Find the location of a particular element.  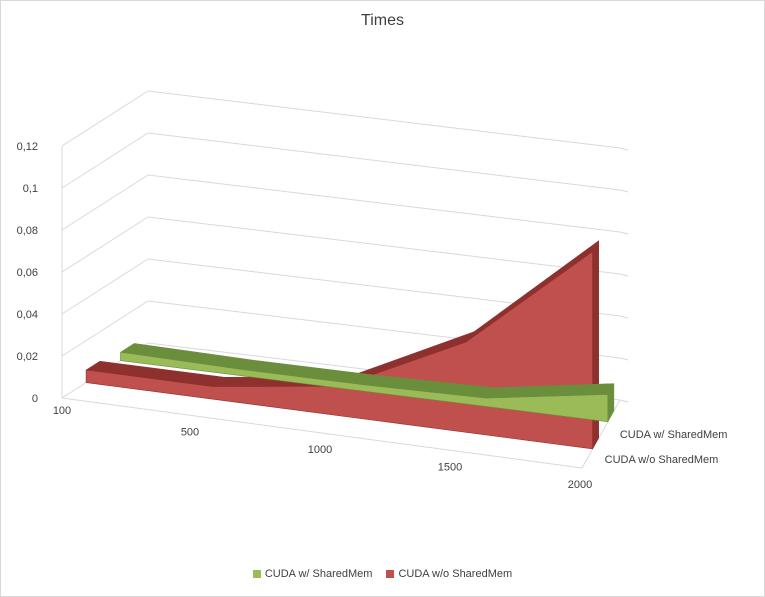

legend-label-shared: CUDA w/ SharedMem is located at coordinates (318, 574).